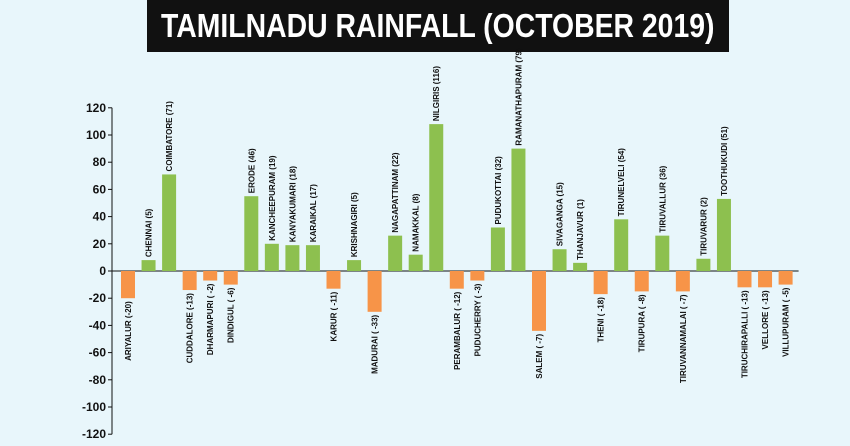  I want to click on bar-label: KANYAKUMARI (18), so click(292, 204).